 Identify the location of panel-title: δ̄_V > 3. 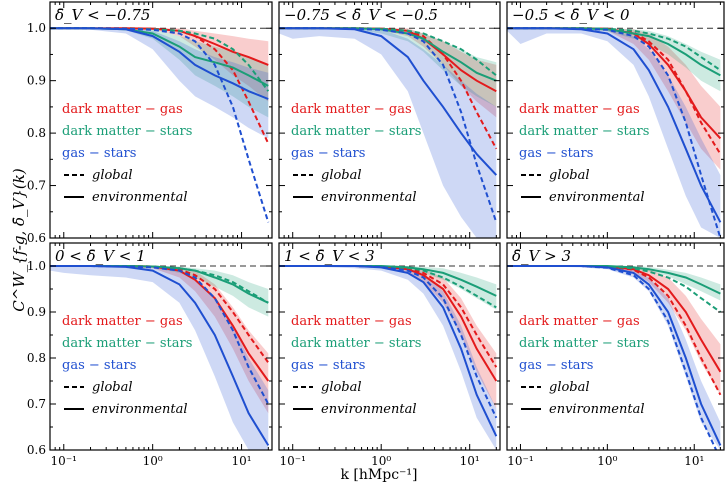
(541, 256).